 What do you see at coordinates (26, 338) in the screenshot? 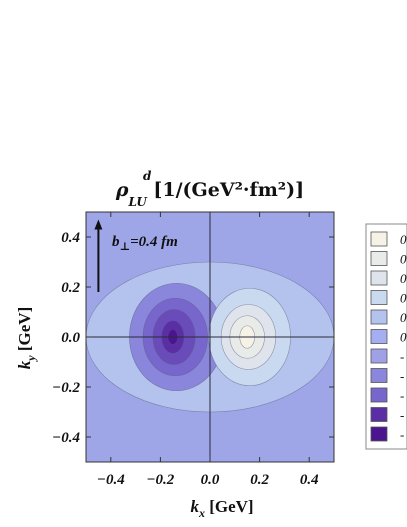
I see `y-axis-label: ky [GeV]` at bounding box center [26, 338].